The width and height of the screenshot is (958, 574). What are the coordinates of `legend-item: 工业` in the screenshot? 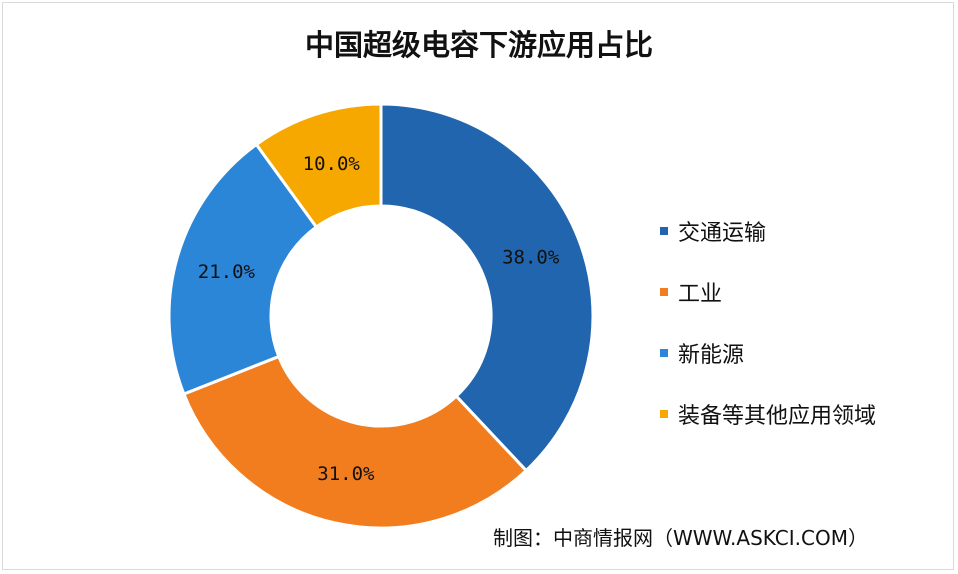 It's located at (768, 291).